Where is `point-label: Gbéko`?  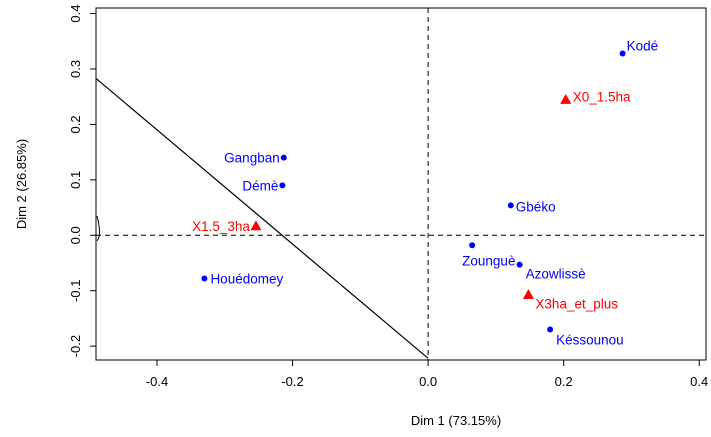 point-label: Gbéko is located at coordinates (536, 206).